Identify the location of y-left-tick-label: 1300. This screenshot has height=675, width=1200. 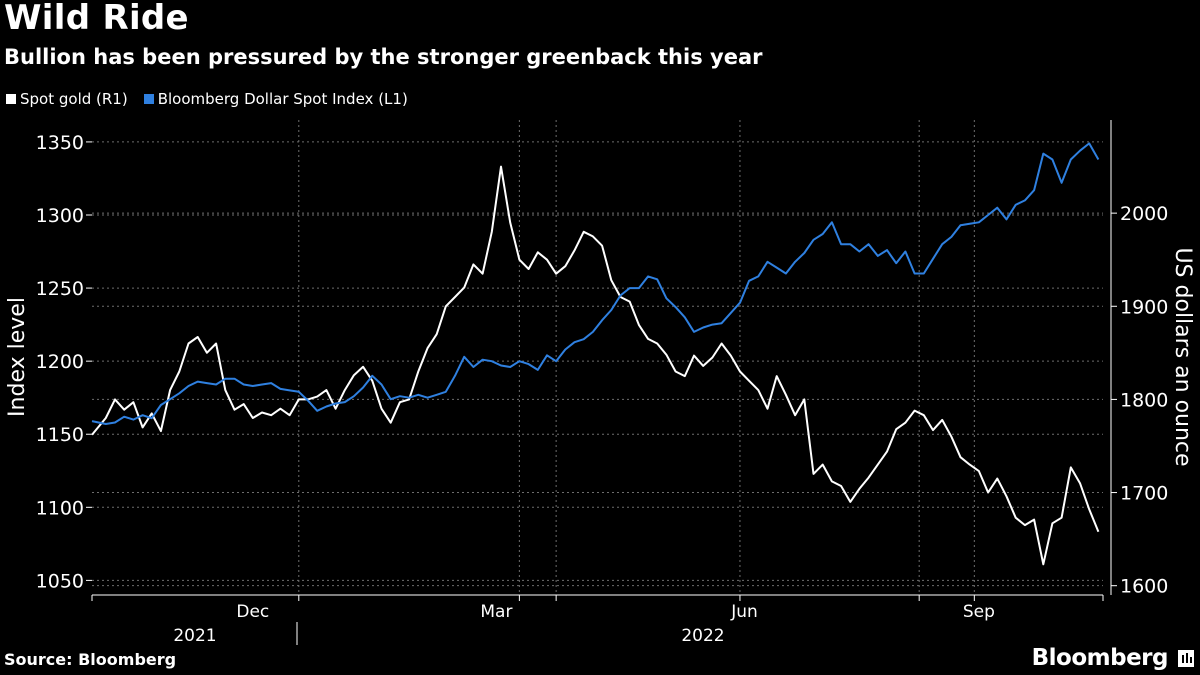
(60, 216).